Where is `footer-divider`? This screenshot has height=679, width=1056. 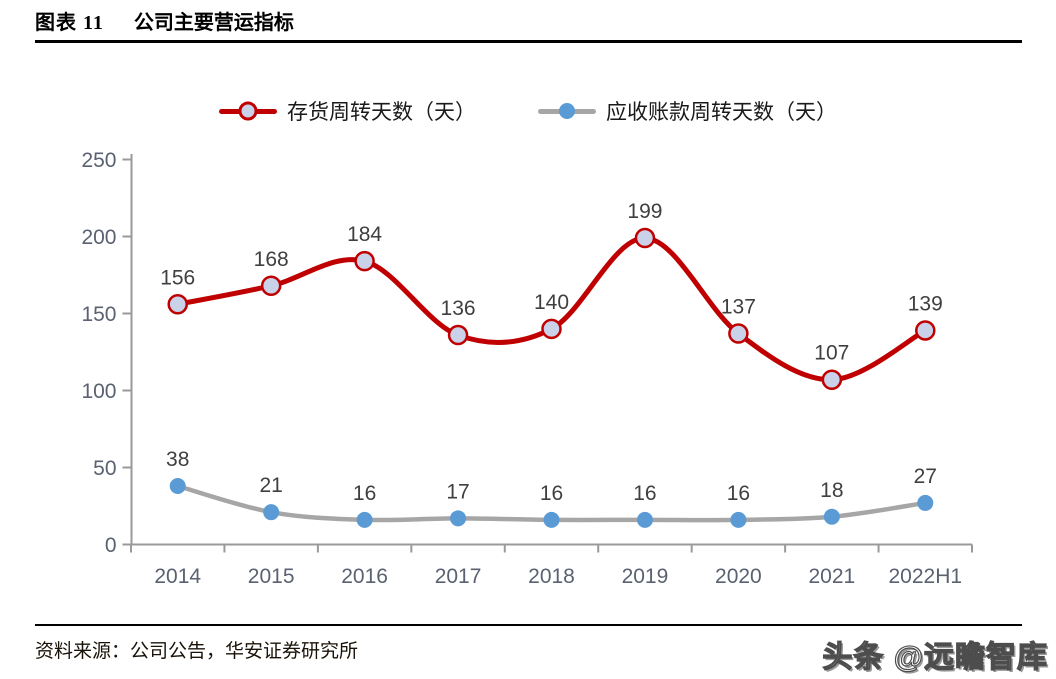
footer-divider is located at coordinates (528, 625).